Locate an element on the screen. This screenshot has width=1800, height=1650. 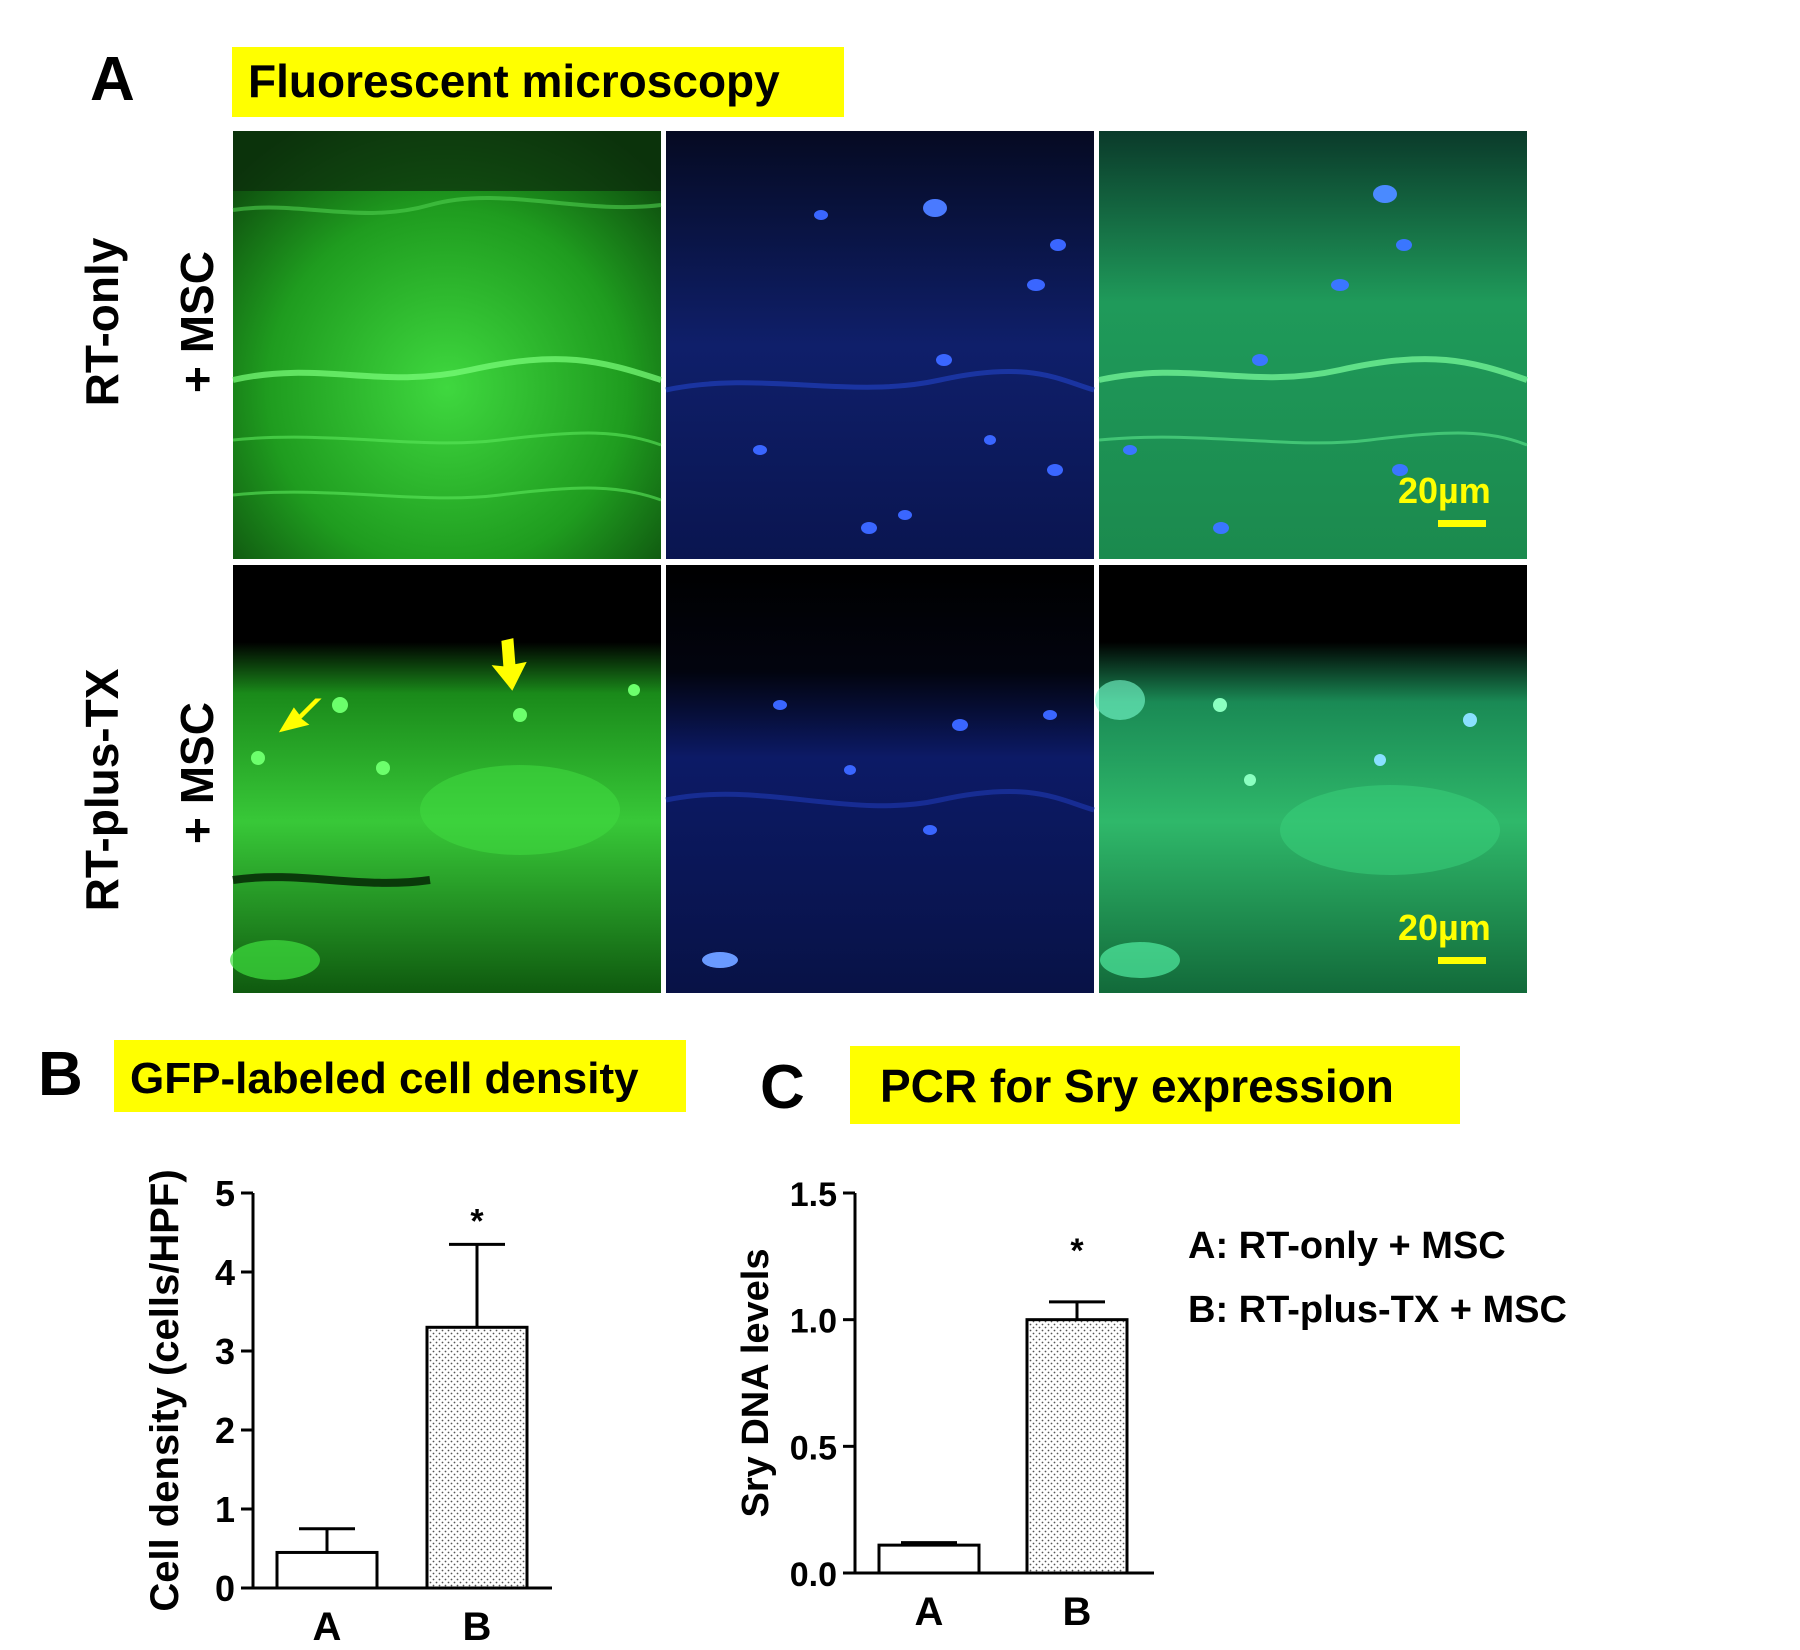
y-tick-label: 0 is located at coordinates (225, 1588).